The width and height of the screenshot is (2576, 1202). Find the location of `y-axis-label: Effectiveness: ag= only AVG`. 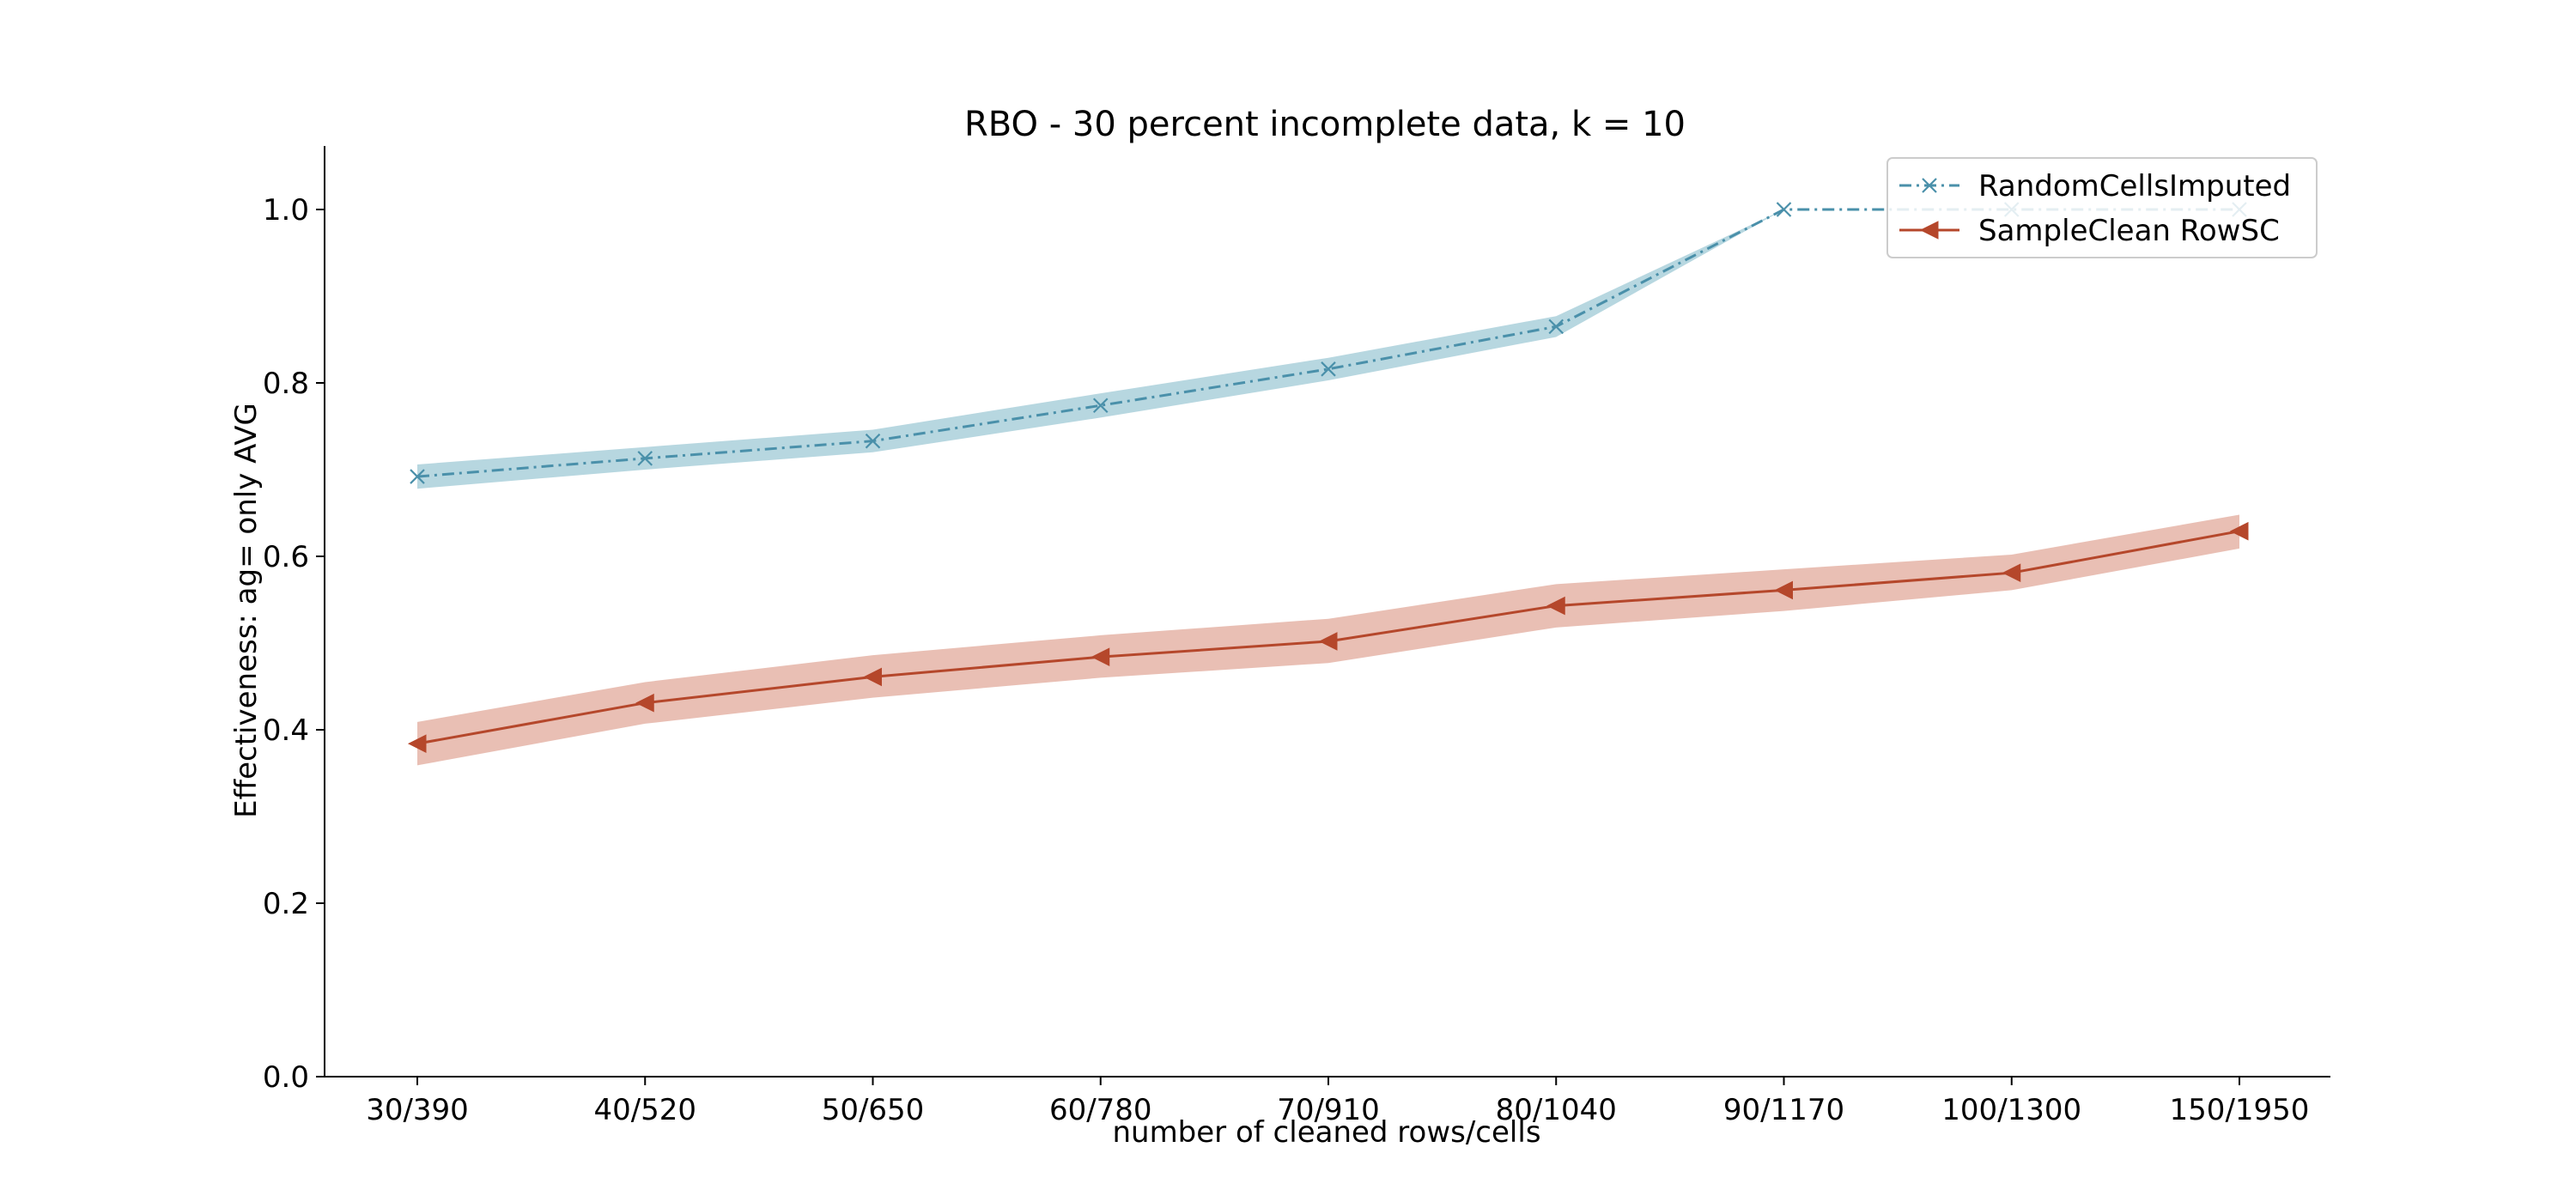

y-axis-label: Effectiveness: ag= only AVG is located at coordinates (247, 610).